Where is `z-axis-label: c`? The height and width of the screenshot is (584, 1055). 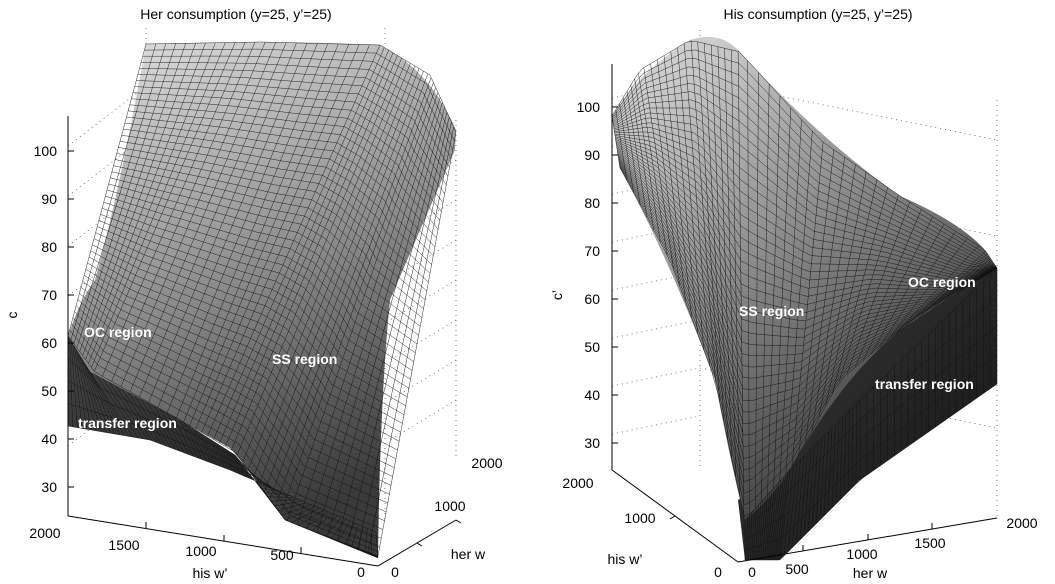
z-axis-label: c is located at coordinates (12, 315).